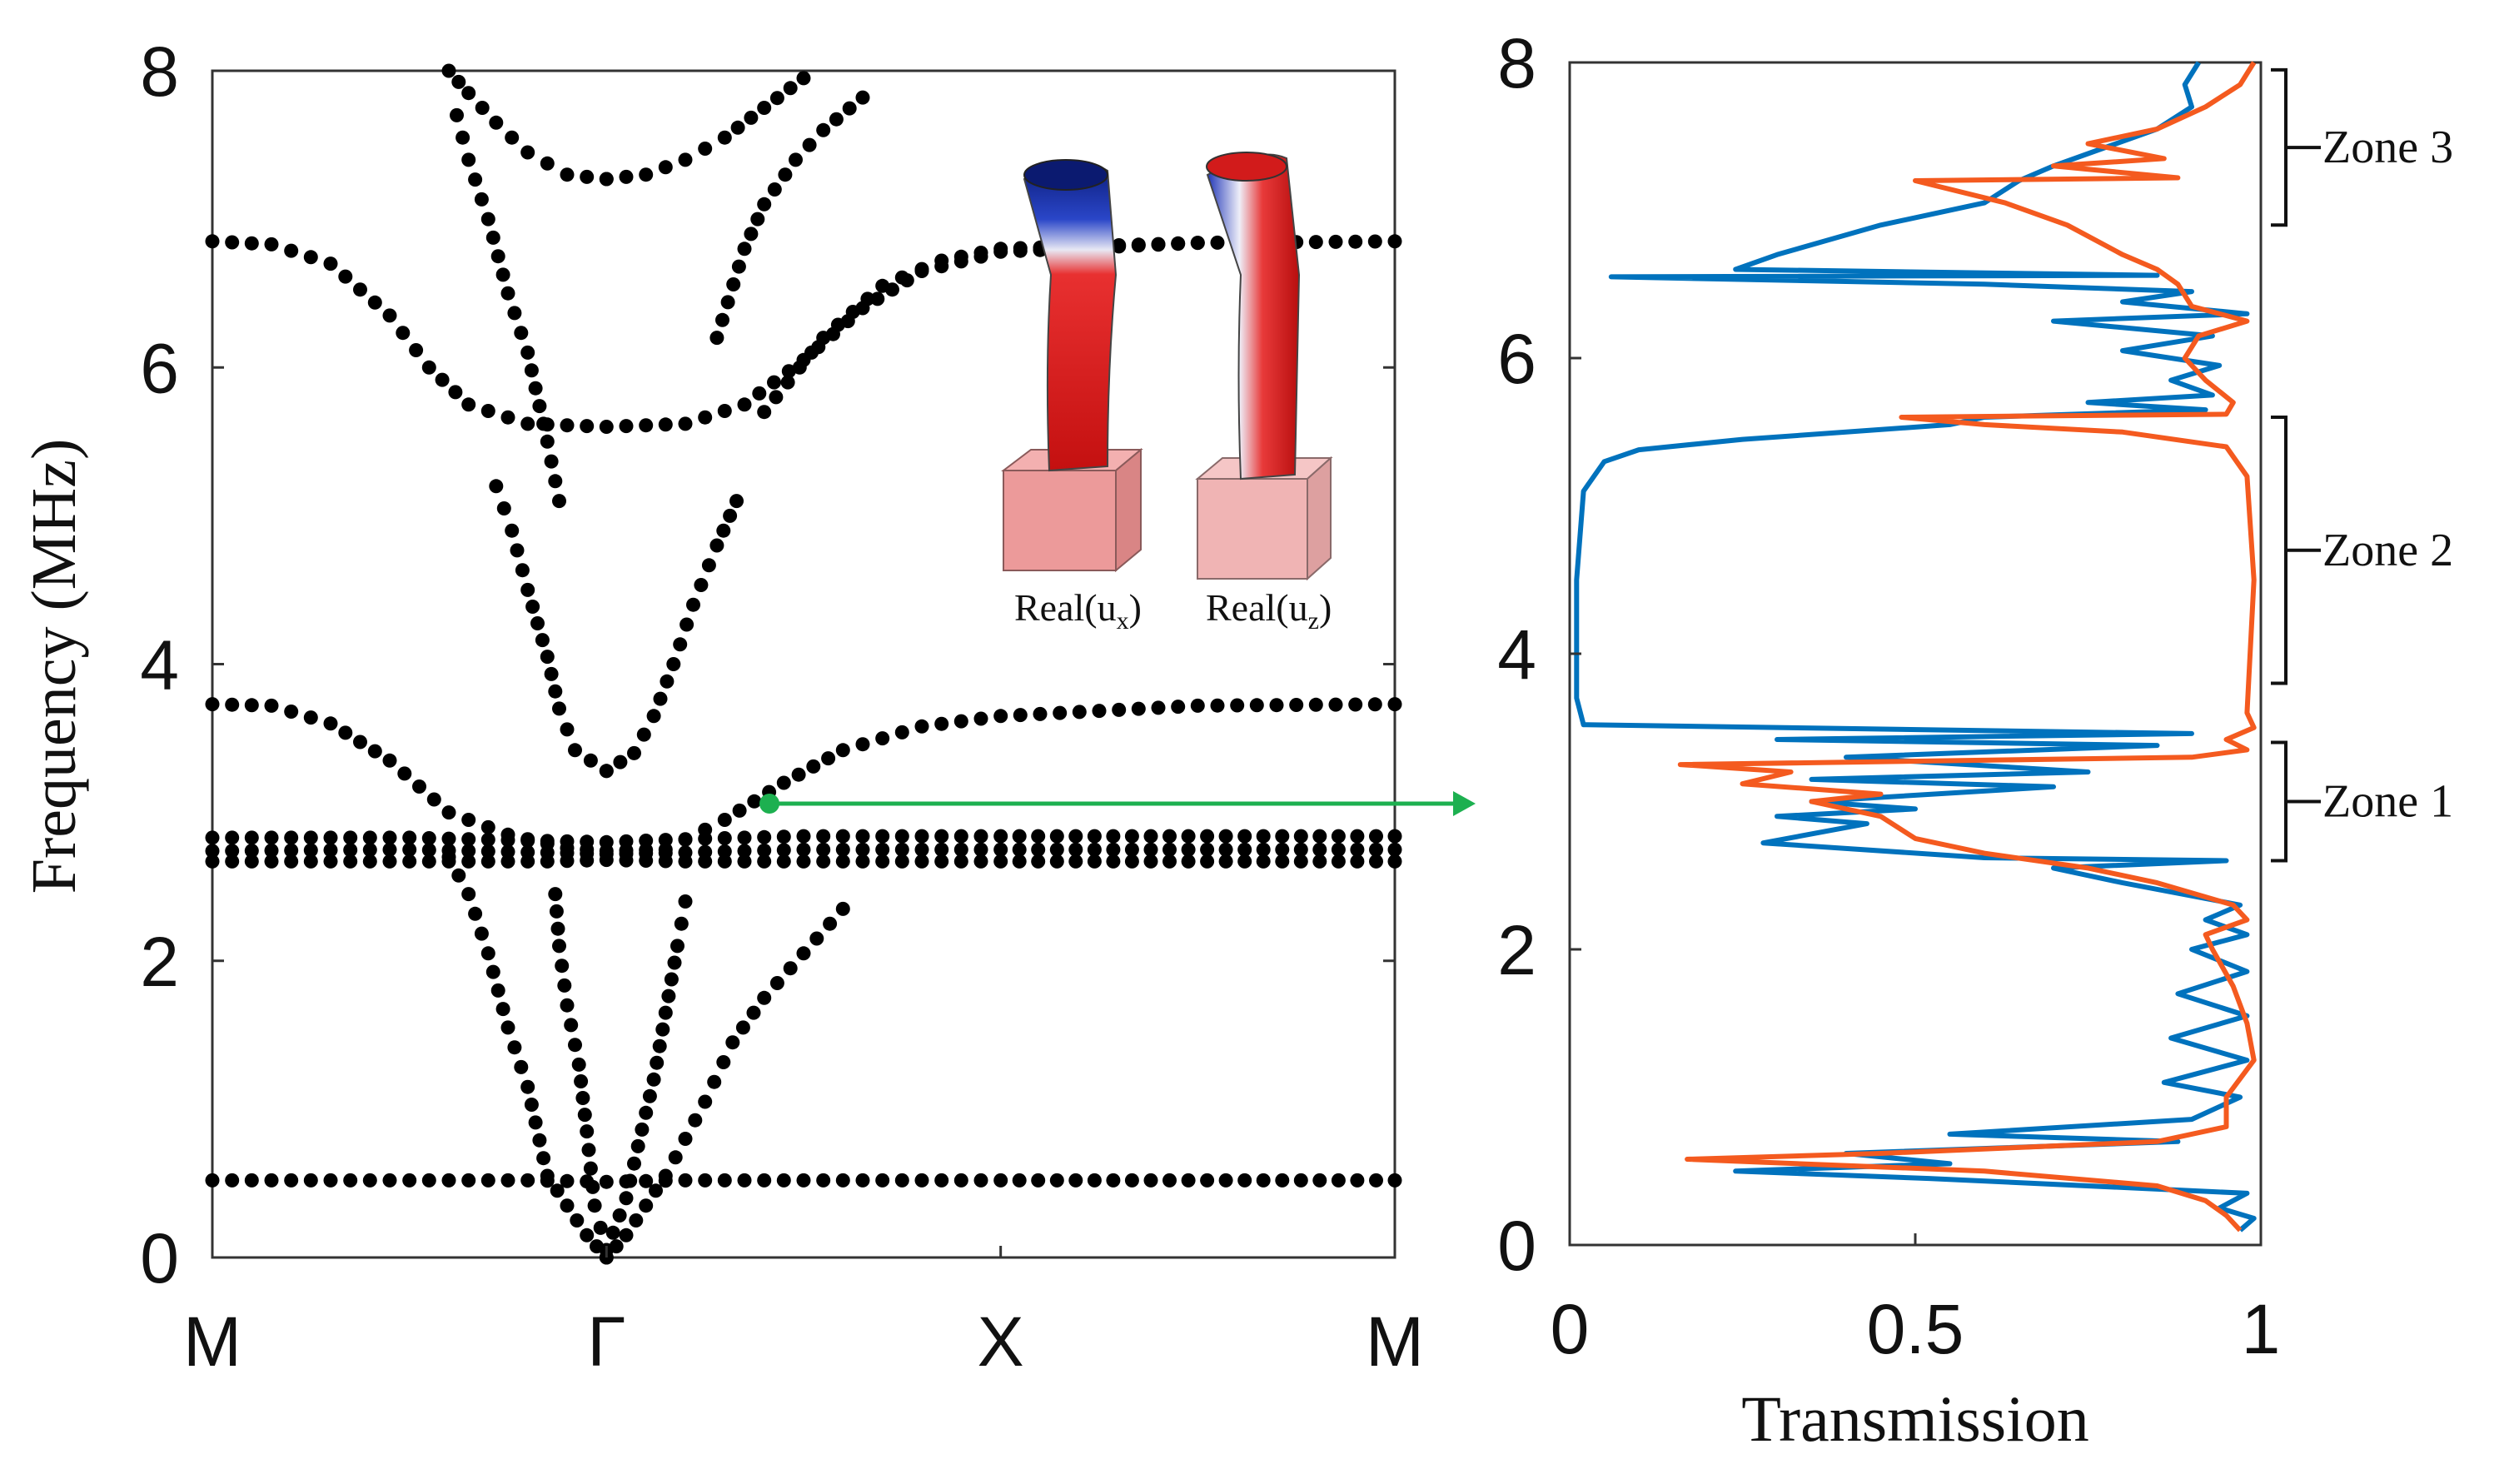 This screenshot has width=2519, height=1484. What do you see at coordinates (1269, 610) in the screenshot?
I see `inset-label-uz: Real(uz)` at bounding box center [1269, 610].